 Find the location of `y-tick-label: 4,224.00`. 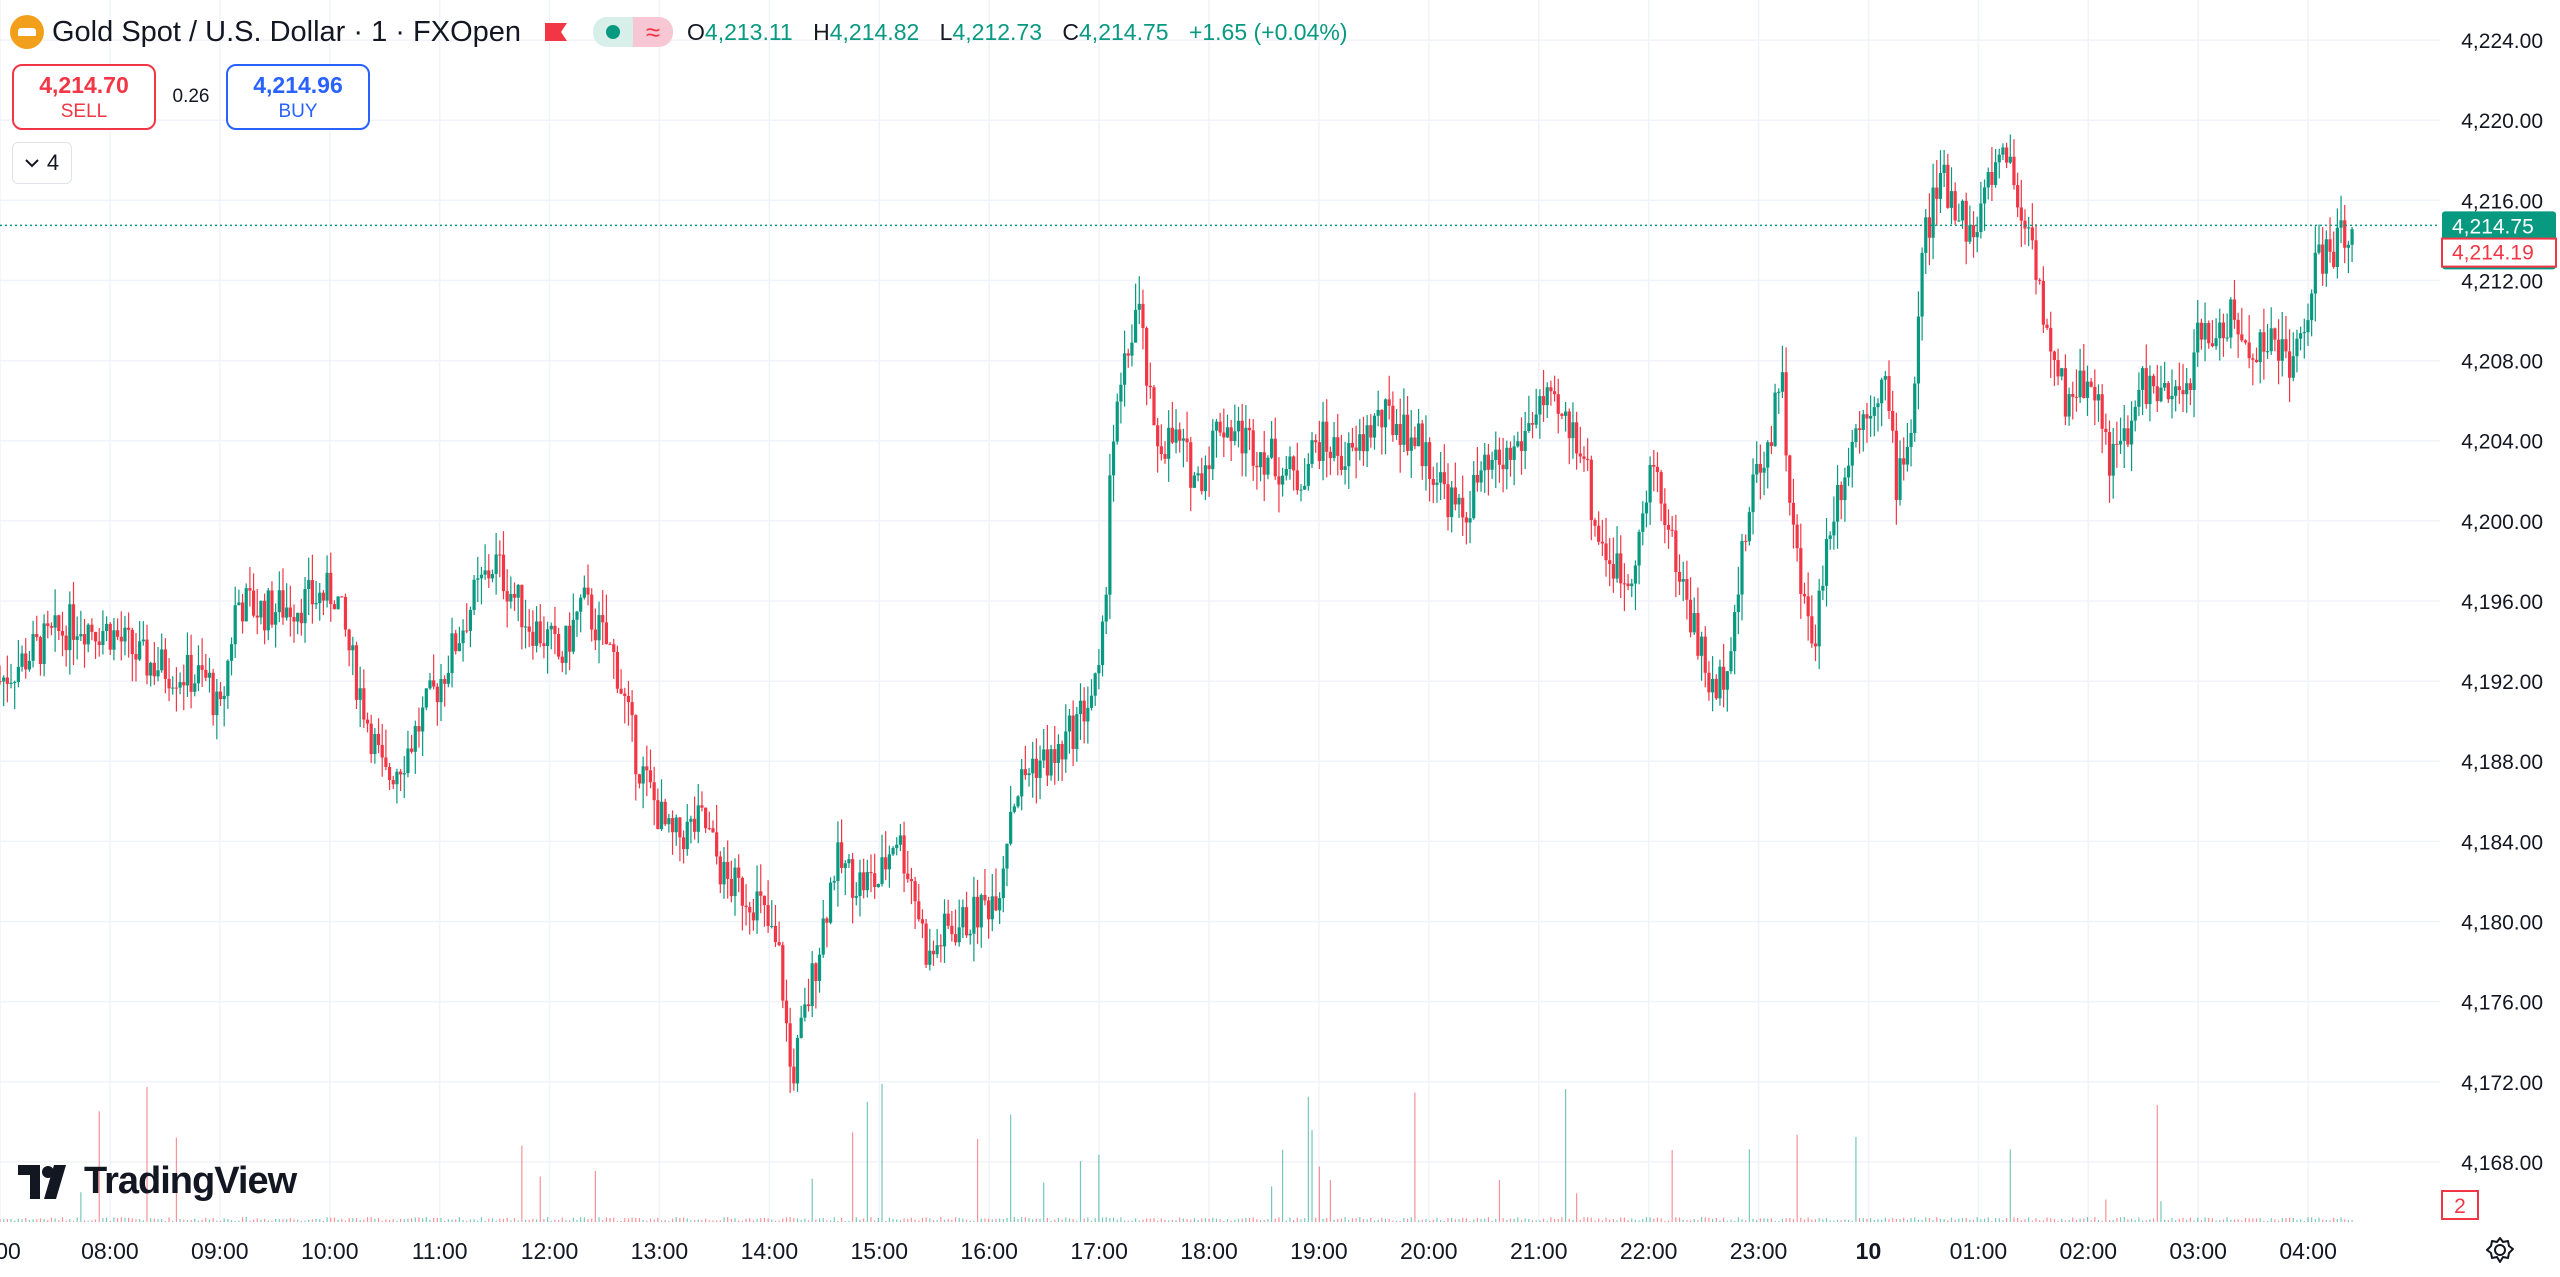

y-tick-label: 4,224.00 is located at coordinates (2502, 41).